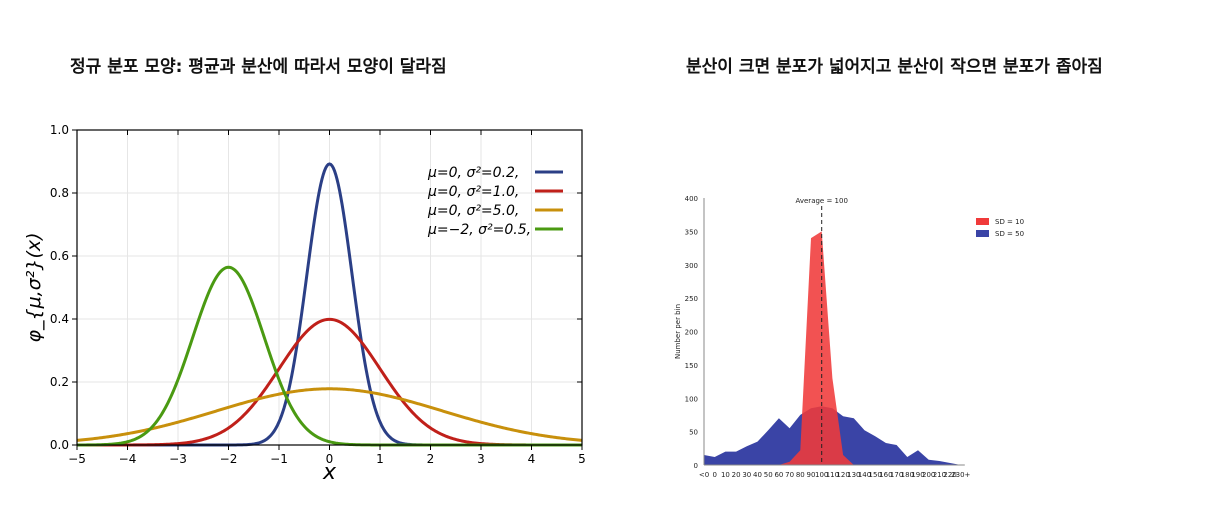 Image resolution: width=1205 pixels, height=515 pixels. Describe the element at coordinates (279, 459) in the screenshot. I see `x-tick-label: −1` at that location.